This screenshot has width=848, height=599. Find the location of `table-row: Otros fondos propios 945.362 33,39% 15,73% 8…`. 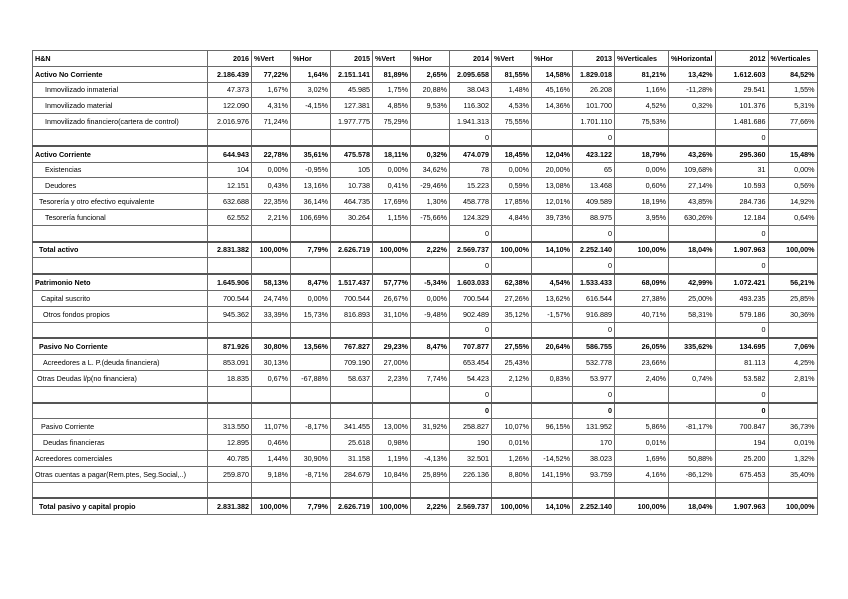

table-row: Otros fondos propios 945.362 33,39% 15,73% 8… is located at coordinates (425, 314).